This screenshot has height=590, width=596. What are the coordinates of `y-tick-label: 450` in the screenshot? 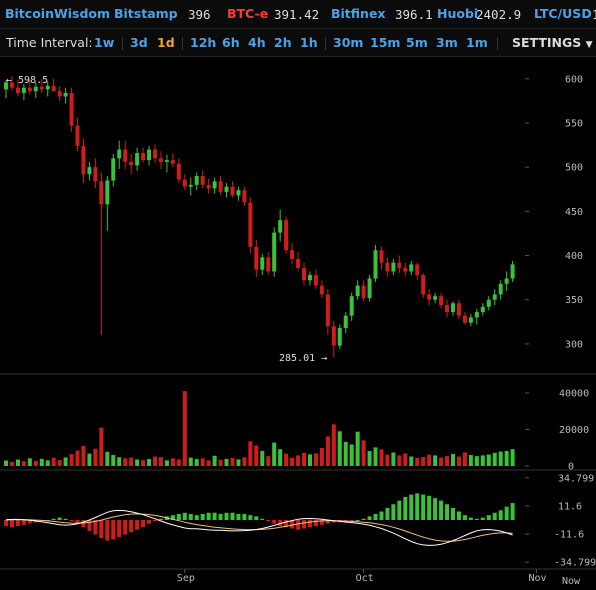 It's located at (574, 212).